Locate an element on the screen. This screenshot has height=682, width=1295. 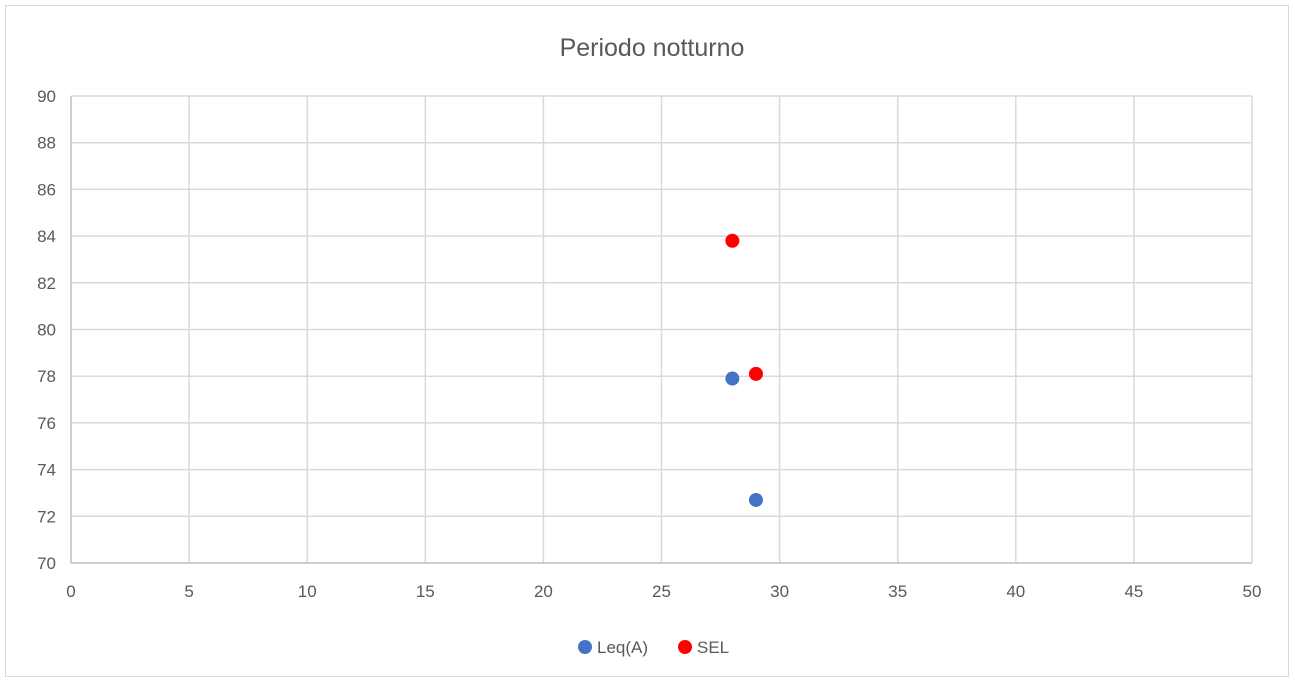
y-tick-label: 78 is located at coordinates (46, 376).